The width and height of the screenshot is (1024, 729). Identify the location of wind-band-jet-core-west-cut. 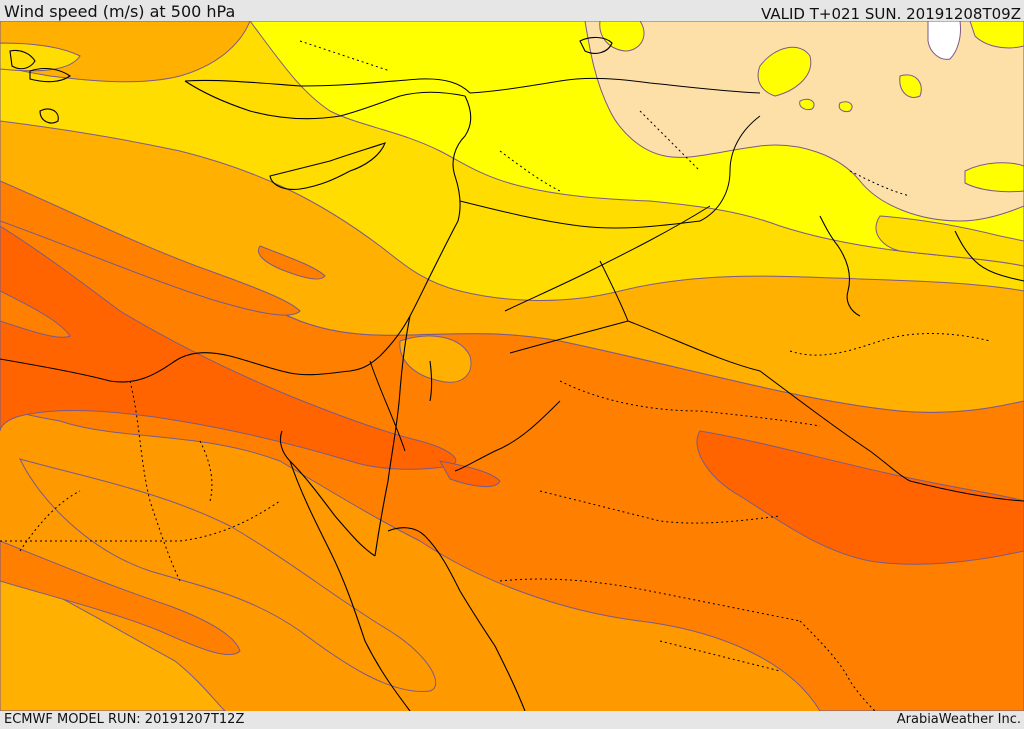
(35, 314).